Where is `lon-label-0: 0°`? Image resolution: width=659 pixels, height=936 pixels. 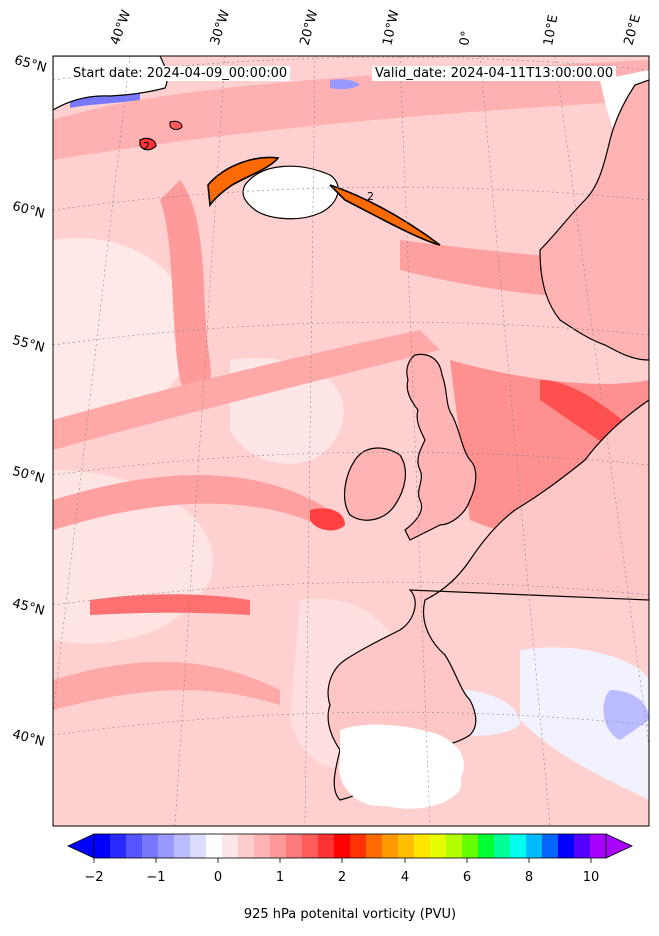
lon-label-0: 0° is located at coordinates (466, 38).